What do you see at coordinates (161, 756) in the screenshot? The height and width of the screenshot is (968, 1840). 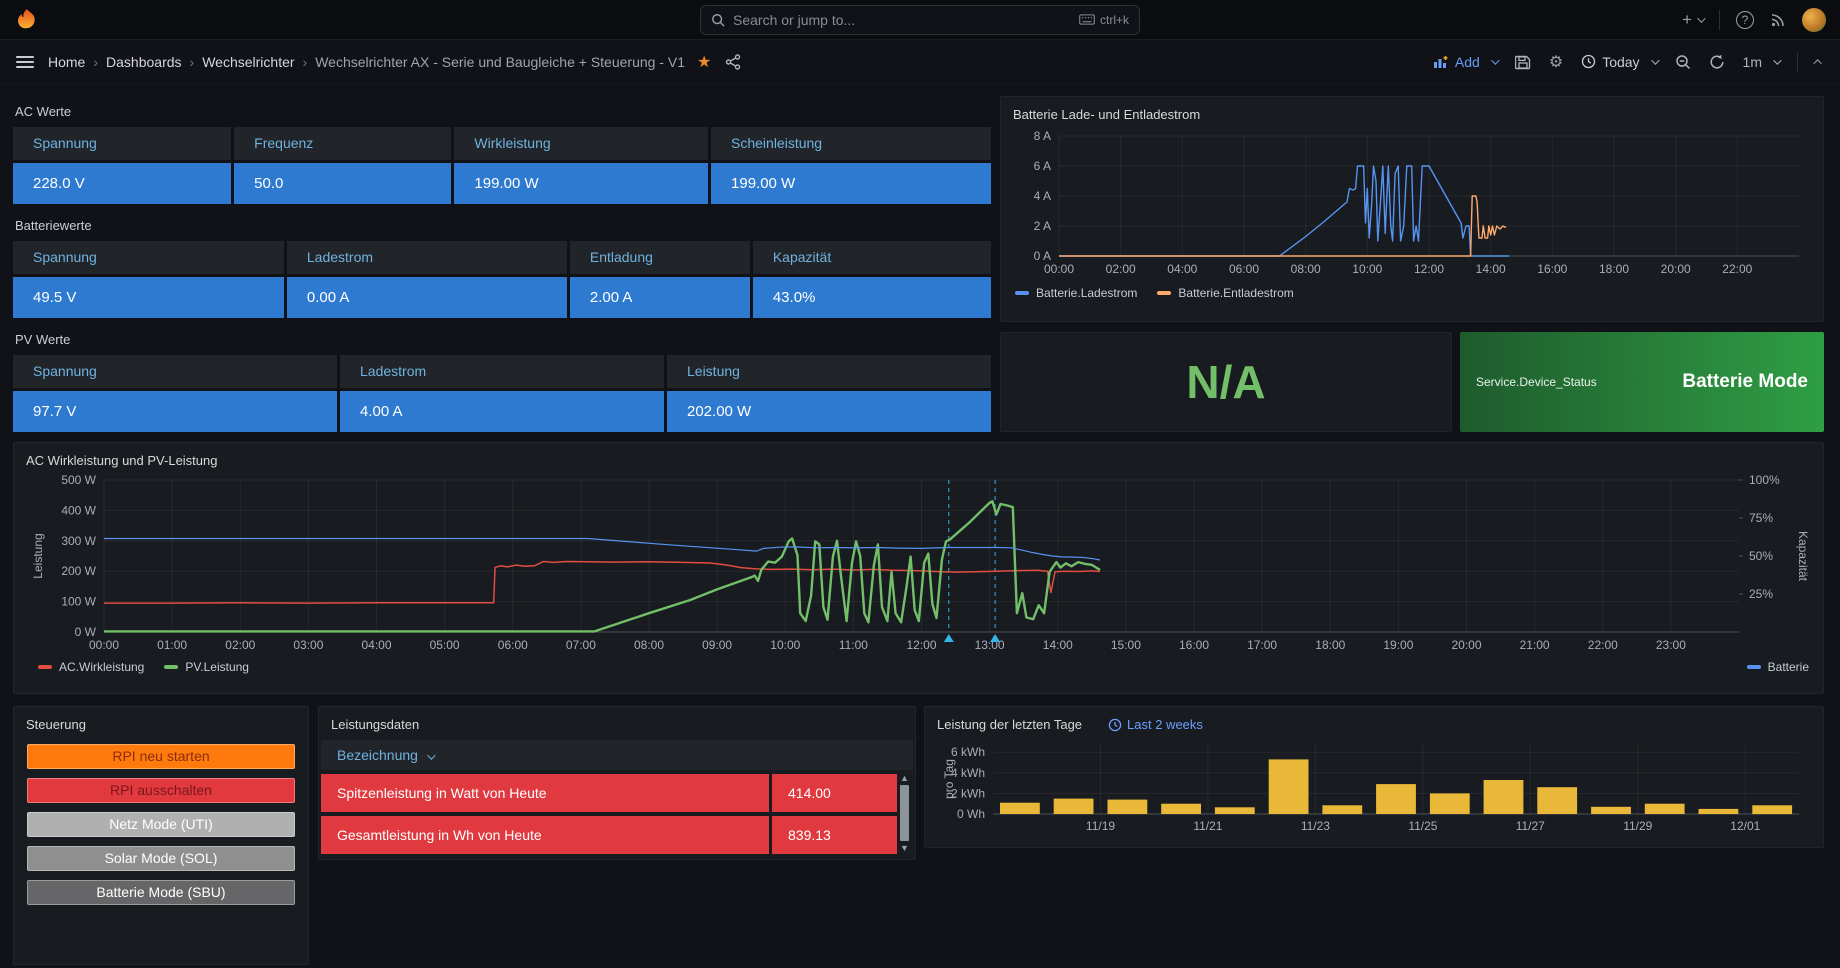 I see `steuerung-button: RPI neu starten` at bounding box center [161, 756].